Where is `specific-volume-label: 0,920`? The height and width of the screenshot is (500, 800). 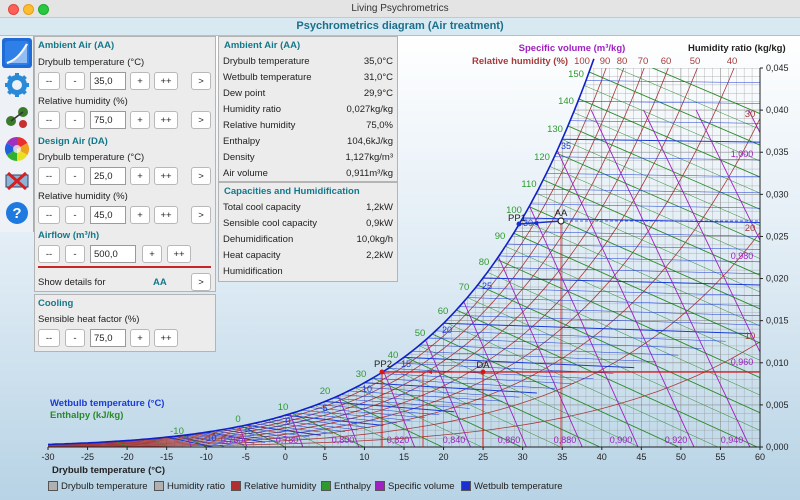 specific-volume-label: 0,920 is located at coordinates (676, 440).